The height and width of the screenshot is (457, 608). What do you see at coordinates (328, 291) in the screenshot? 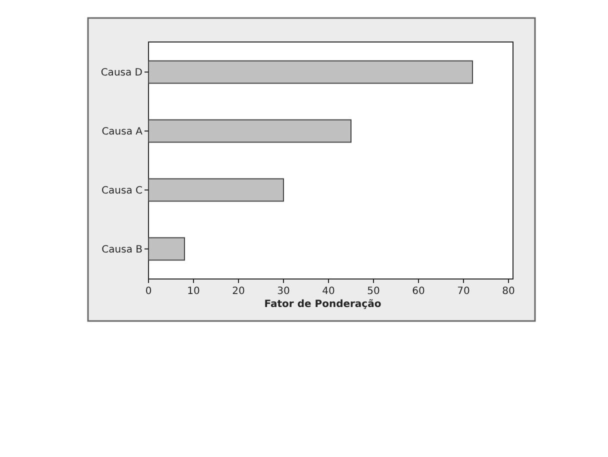
I see `x-tick-label: 40` at bounding box center [328, 291].